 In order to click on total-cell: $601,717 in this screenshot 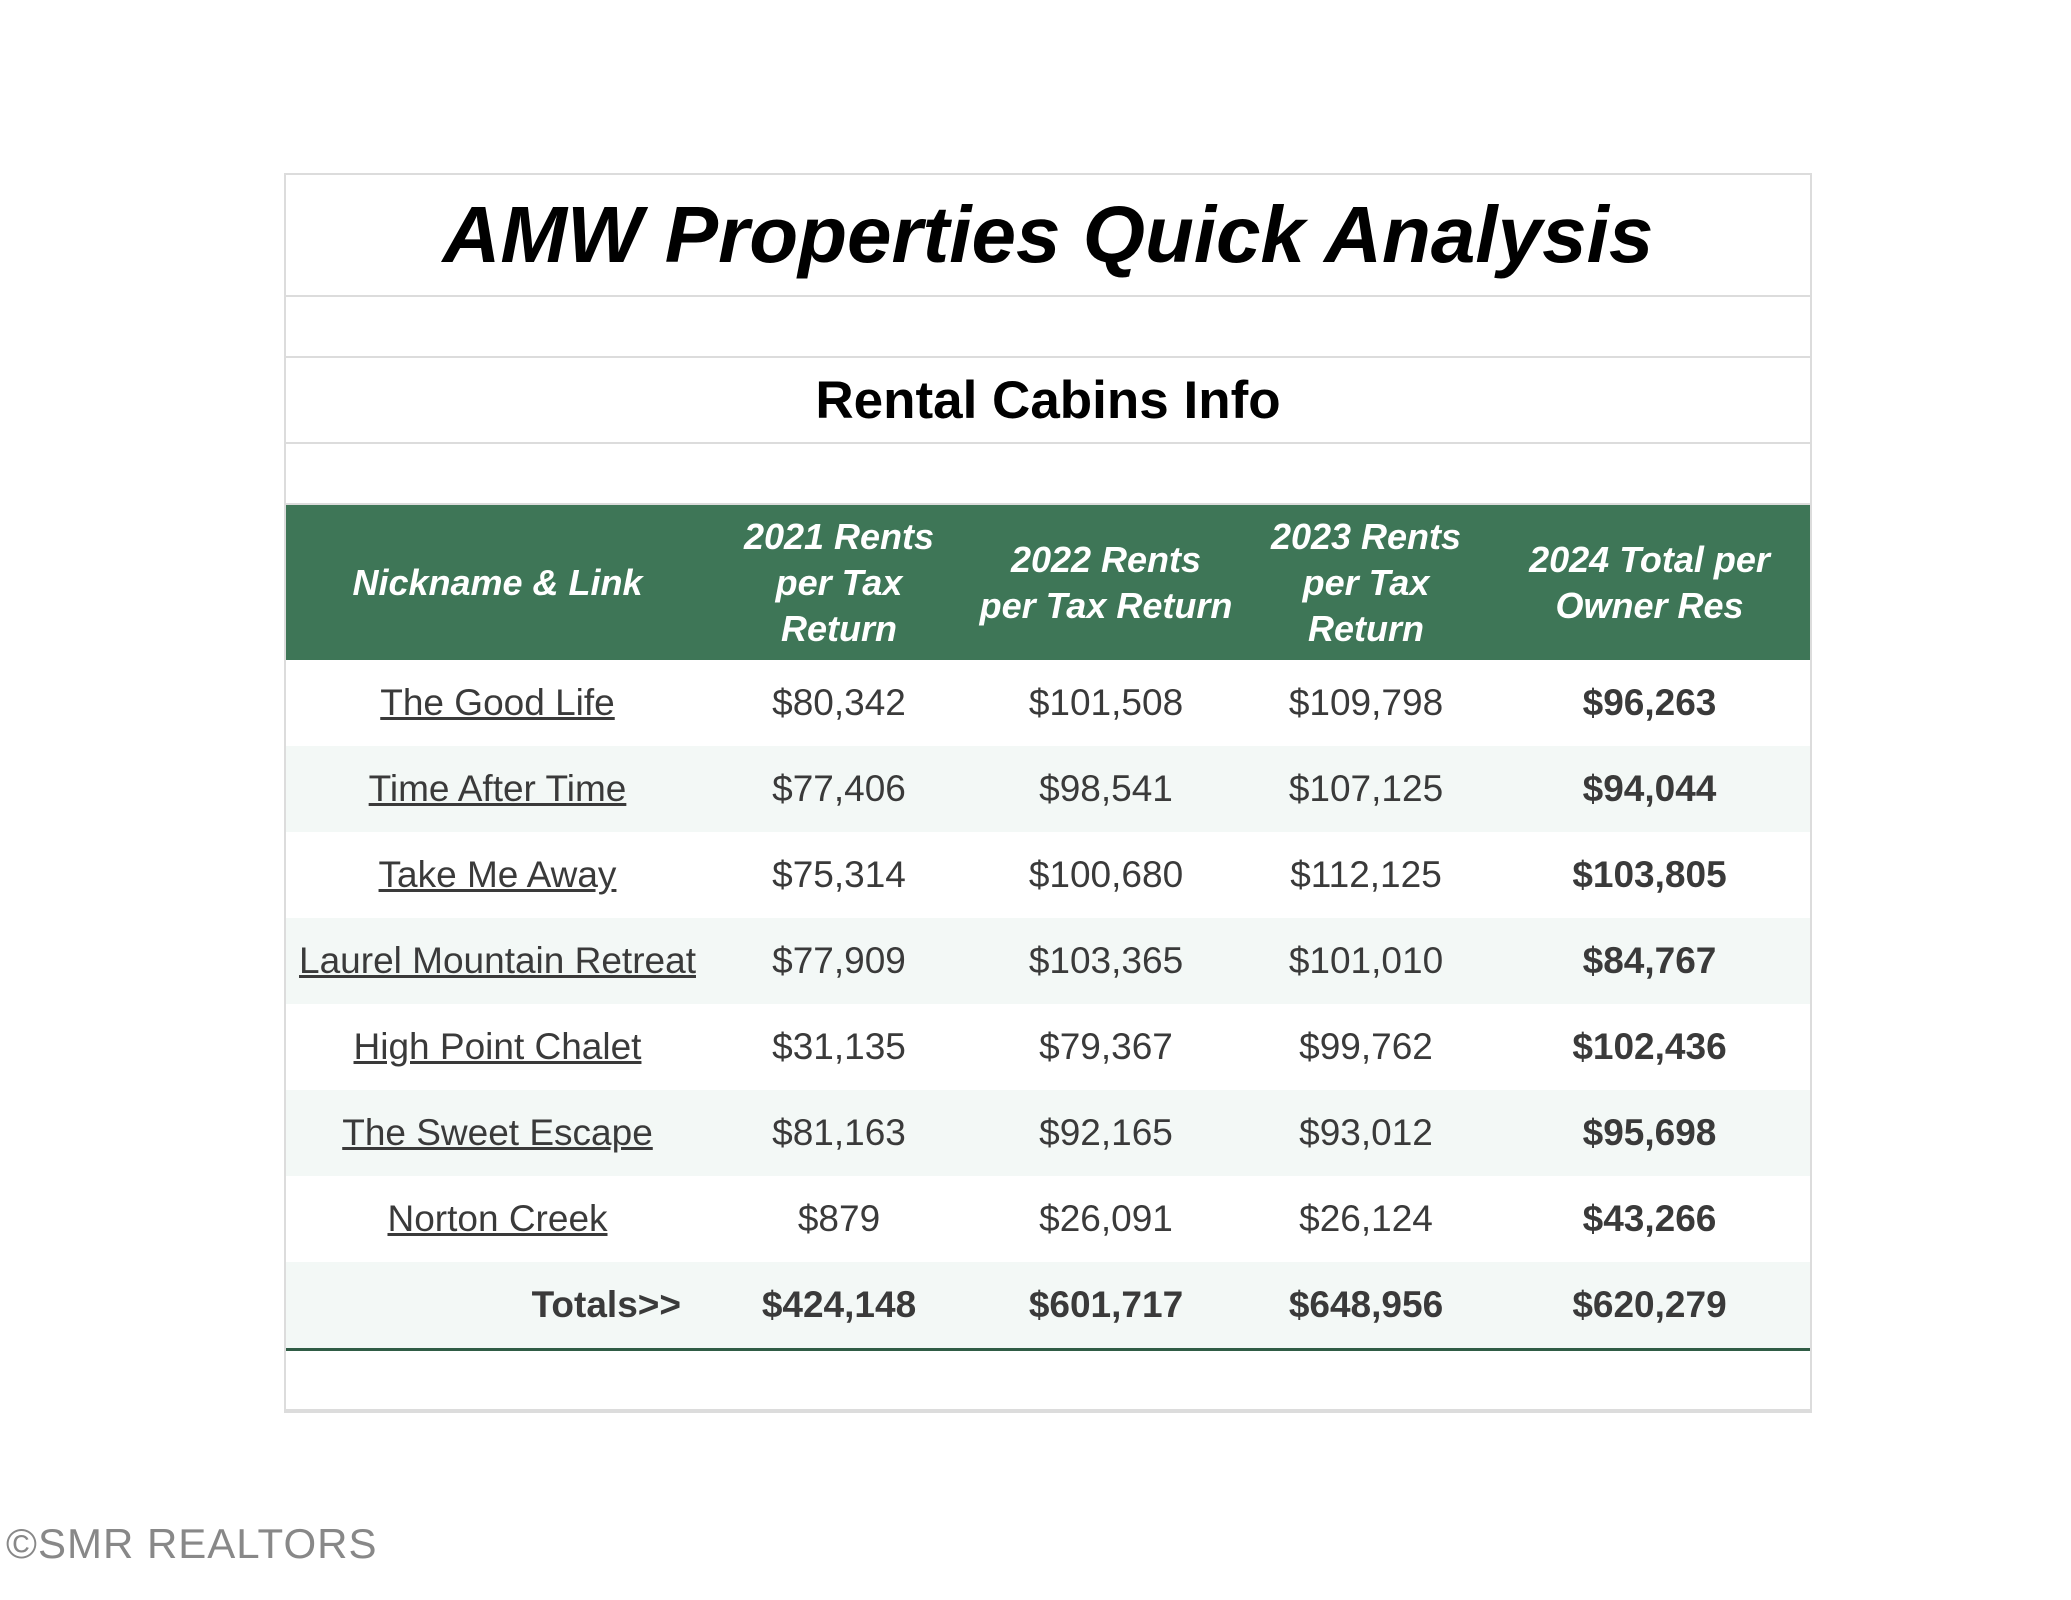, I will do `click(1106, 1306)`.